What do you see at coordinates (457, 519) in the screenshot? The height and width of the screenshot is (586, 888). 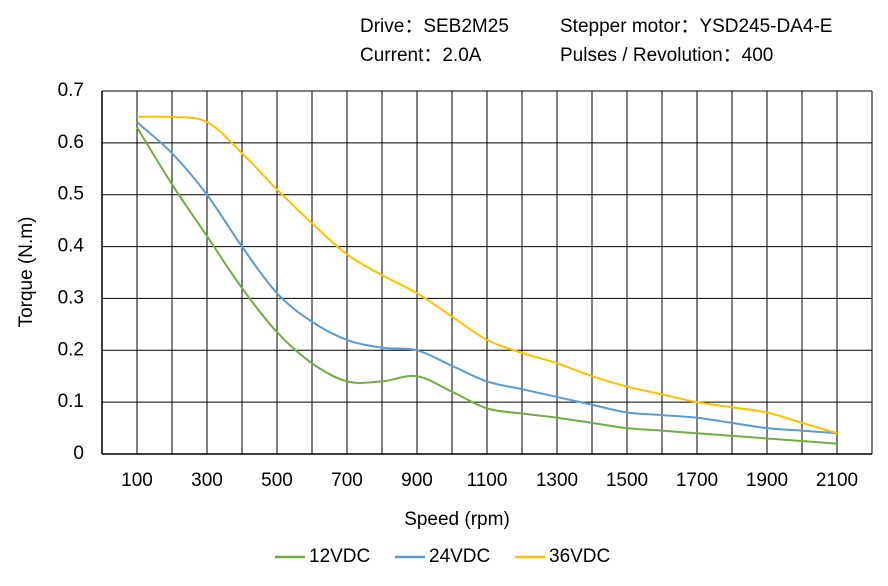 I see `x-axis-label: Speed (rpm)` at bounding box center [457, 519].